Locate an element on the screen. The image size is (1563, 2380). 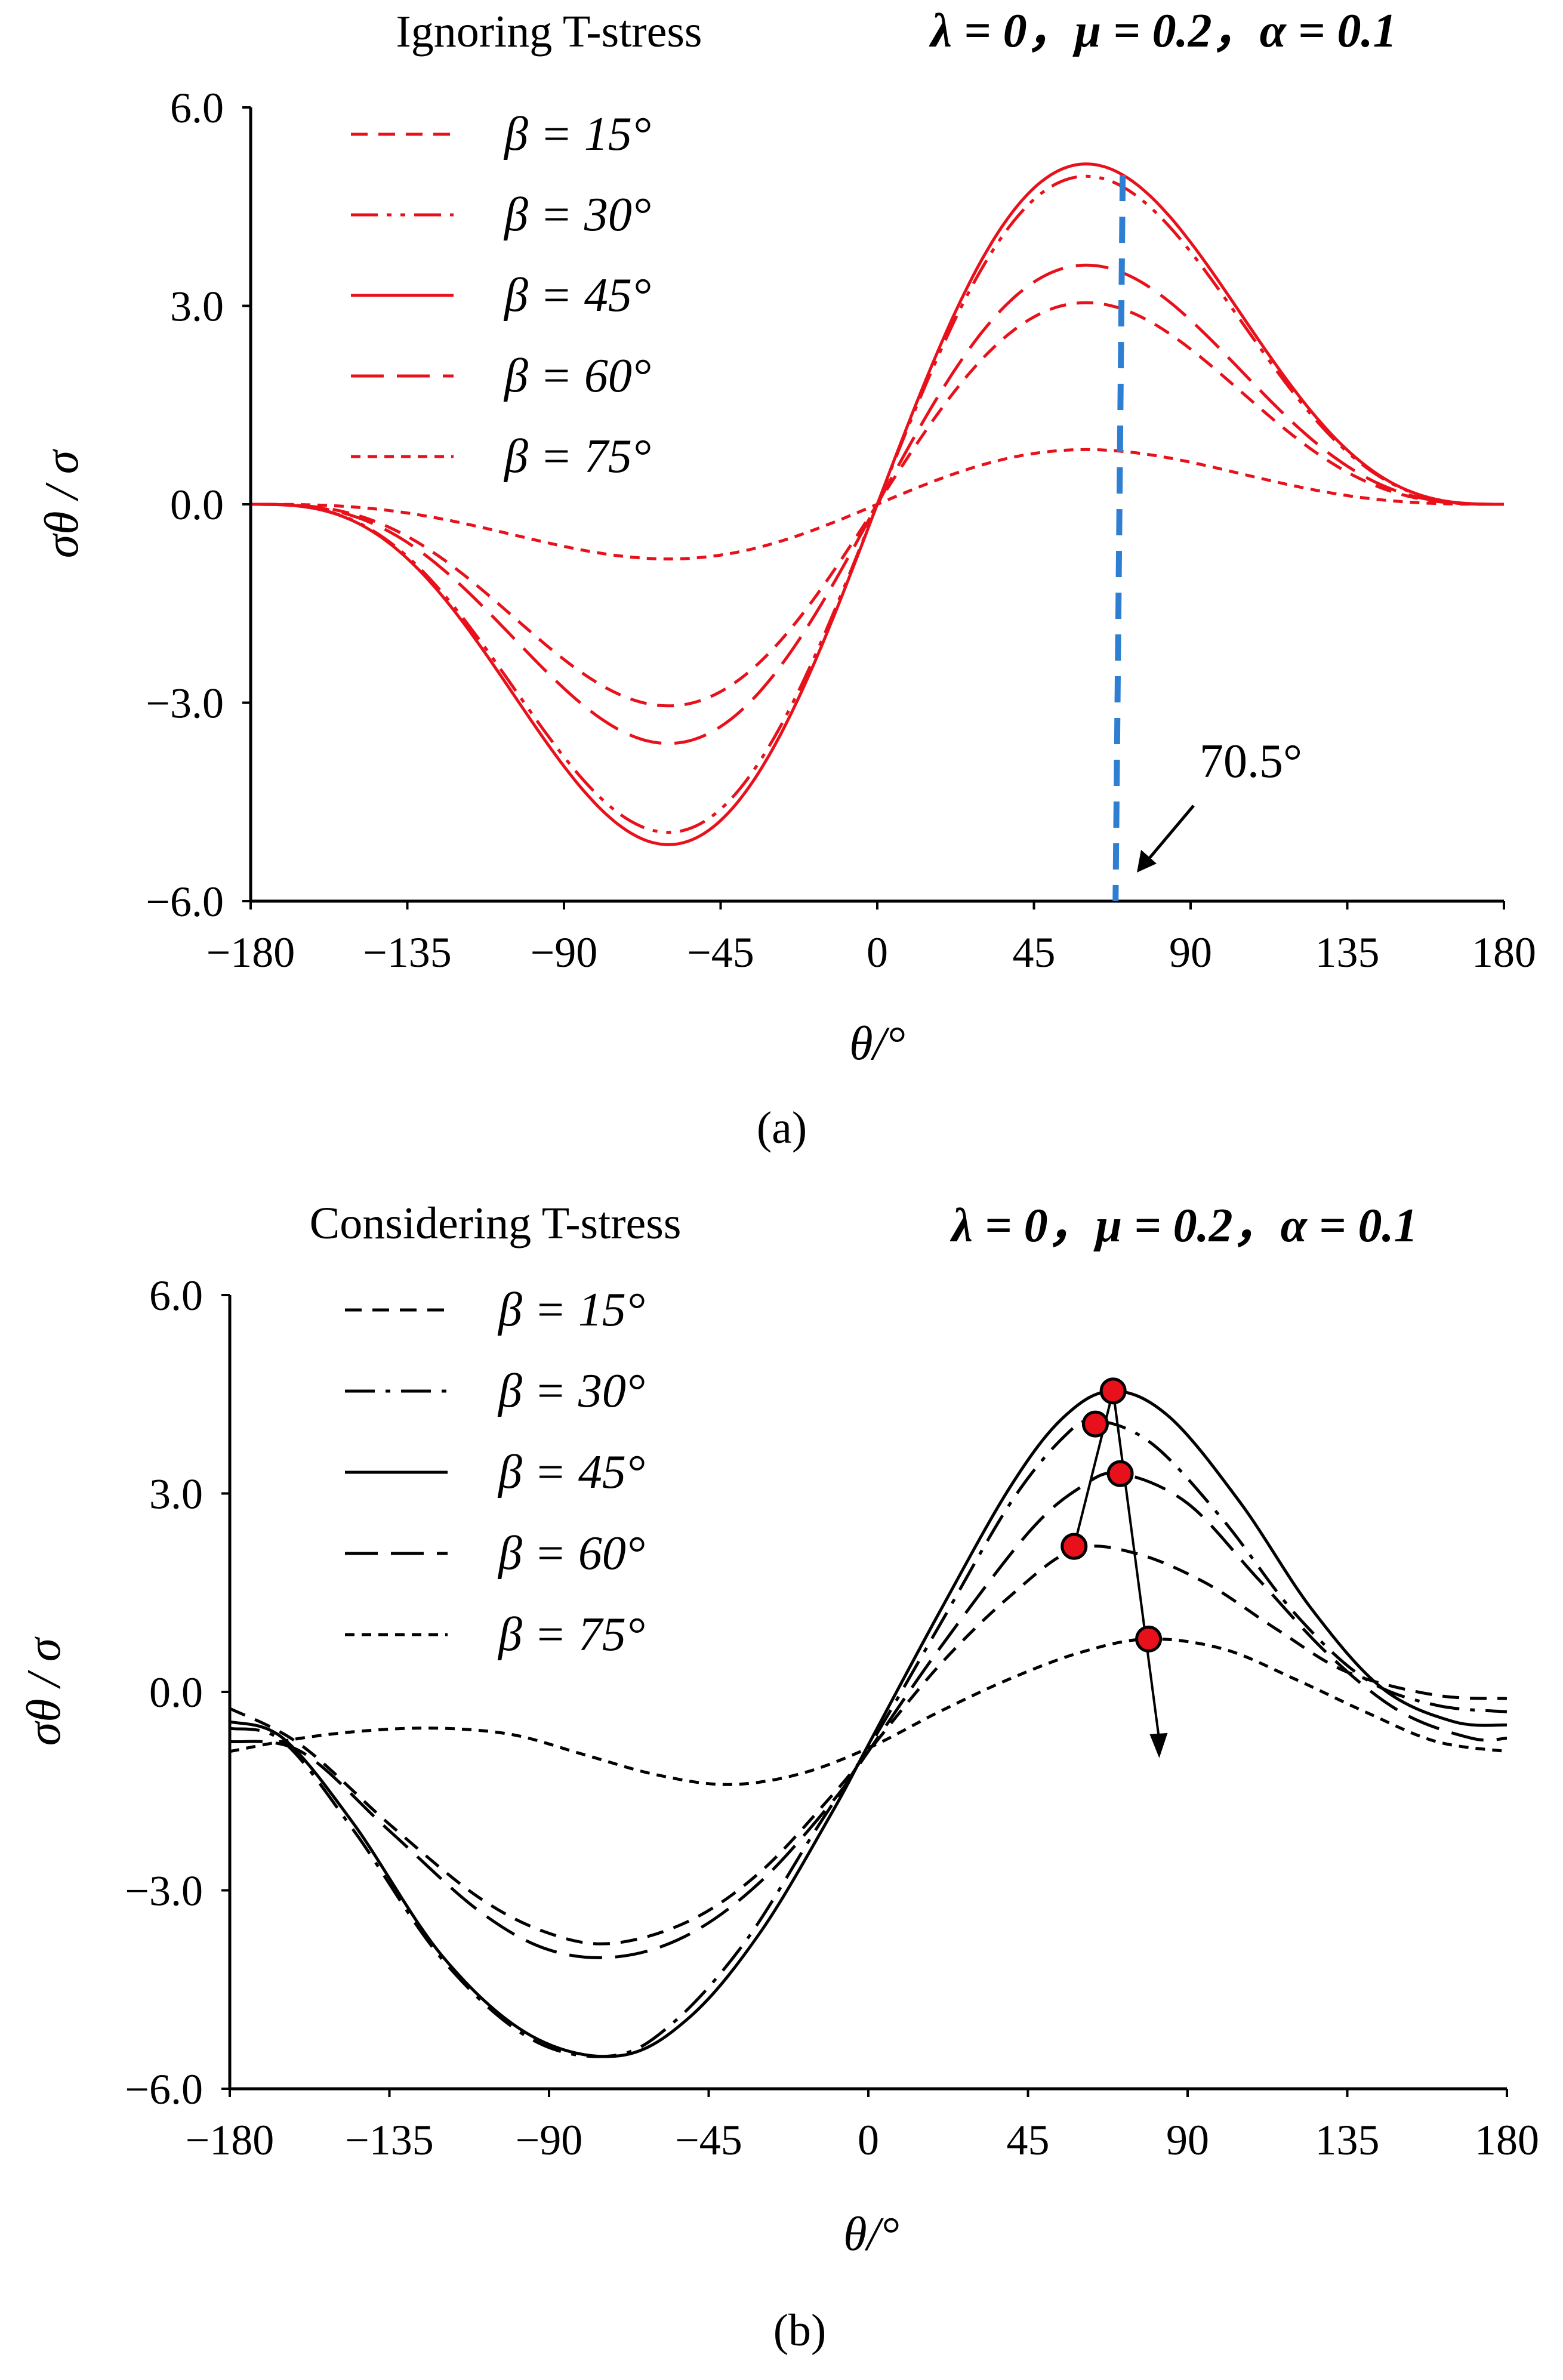
panel-a-params: λ = 0，μ = 0.2，α = 0.1 is located at coordinates (1162, 31).